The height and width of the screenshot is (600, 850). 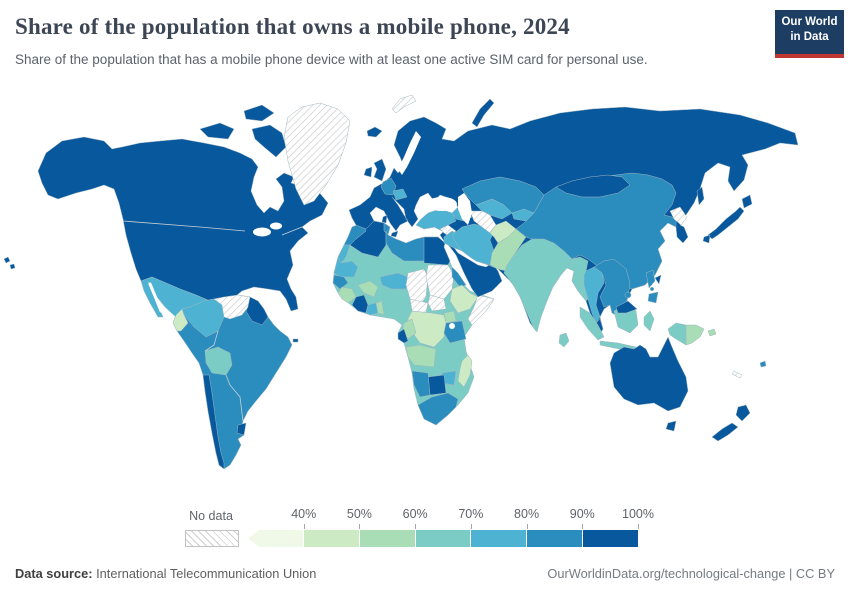 I want to click on legend-tick-label: 50%, so click(x=359, y=514).